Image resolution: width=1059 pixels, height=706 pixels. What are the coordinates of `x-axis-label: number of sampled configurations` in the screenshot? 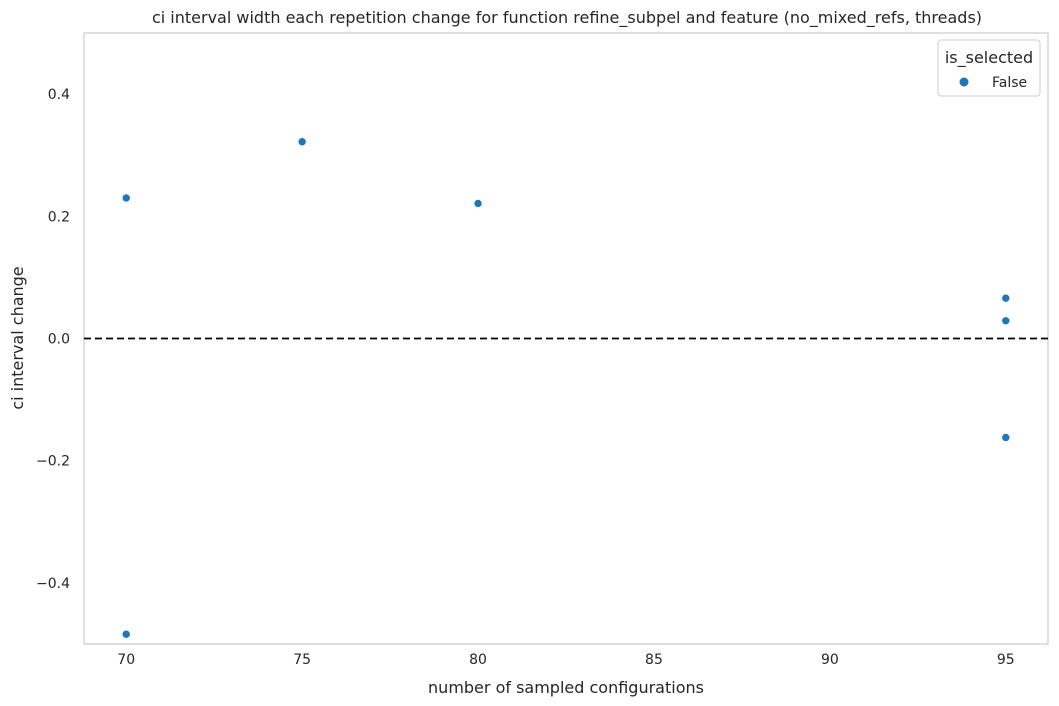 It's located at (566, 687).